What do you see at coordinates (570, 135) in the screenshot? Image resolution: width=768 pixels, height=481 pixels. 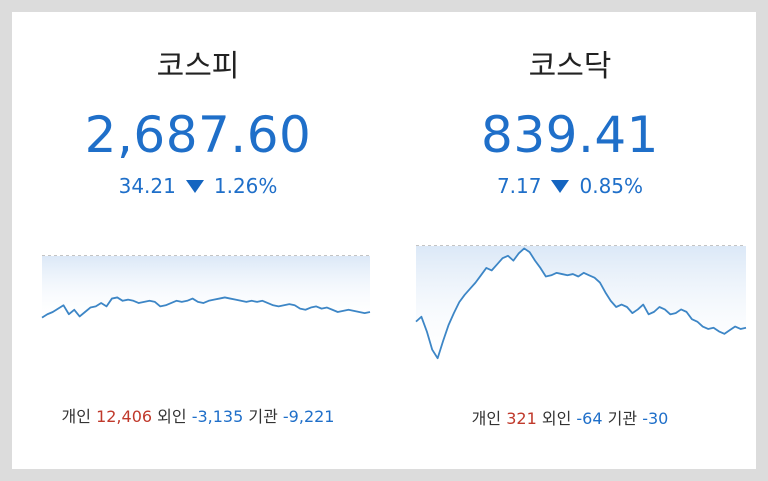 I see `index-price: 839.41` at bounding box center [570, 135].